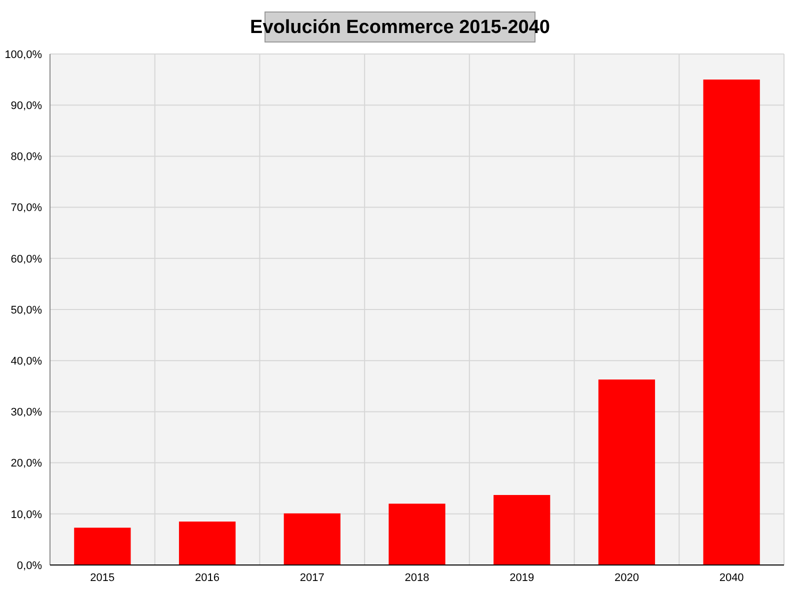 This screenshot has width=800, height=600. I want to click on y-tick-label: 40,0%, so click(26, 361).